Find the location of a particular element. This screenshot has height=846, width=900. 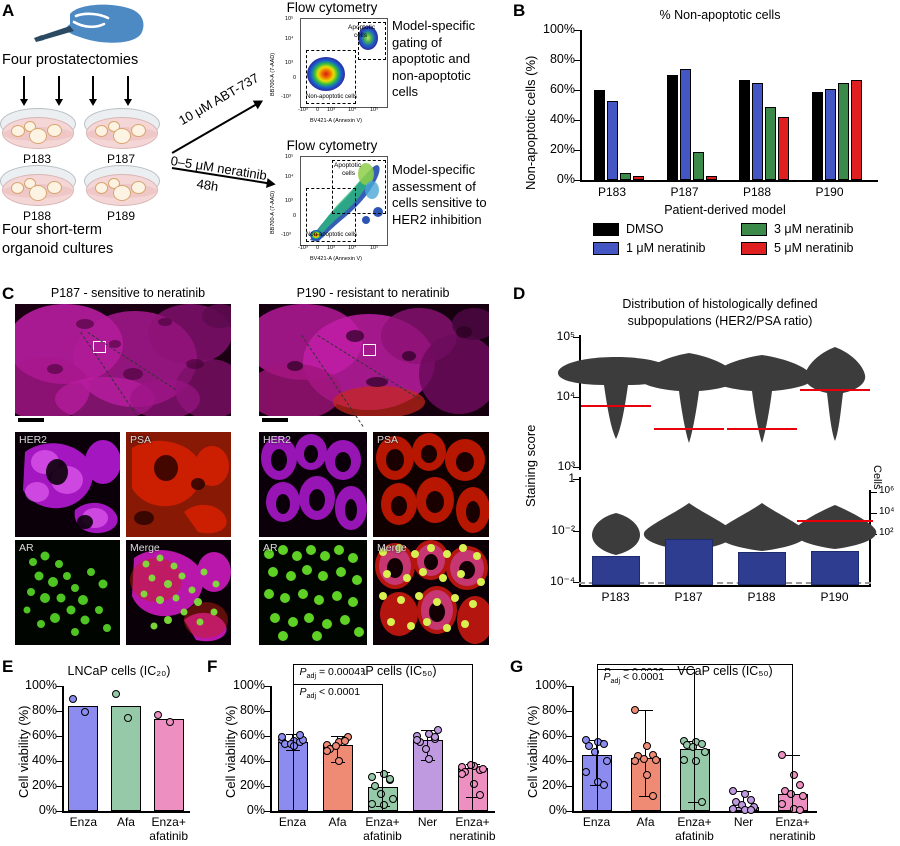

panel-d-ytick-label: 10³ is located at coordinates (566, 466).